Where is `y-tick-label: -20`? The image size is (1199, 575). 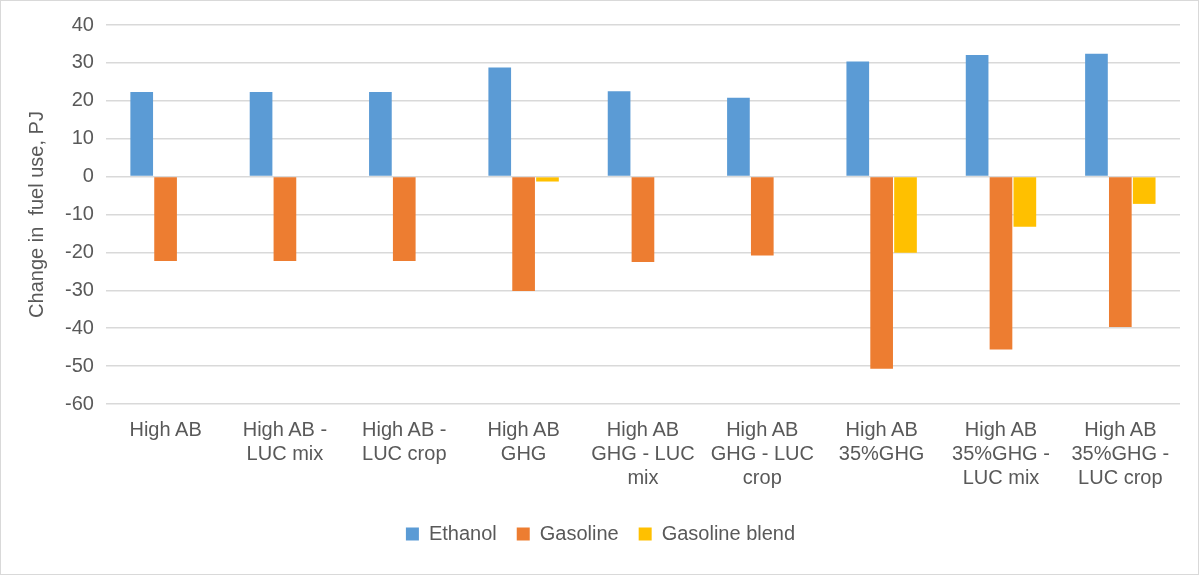
y-tick-label: -20 is located at coordinates (79, 250).